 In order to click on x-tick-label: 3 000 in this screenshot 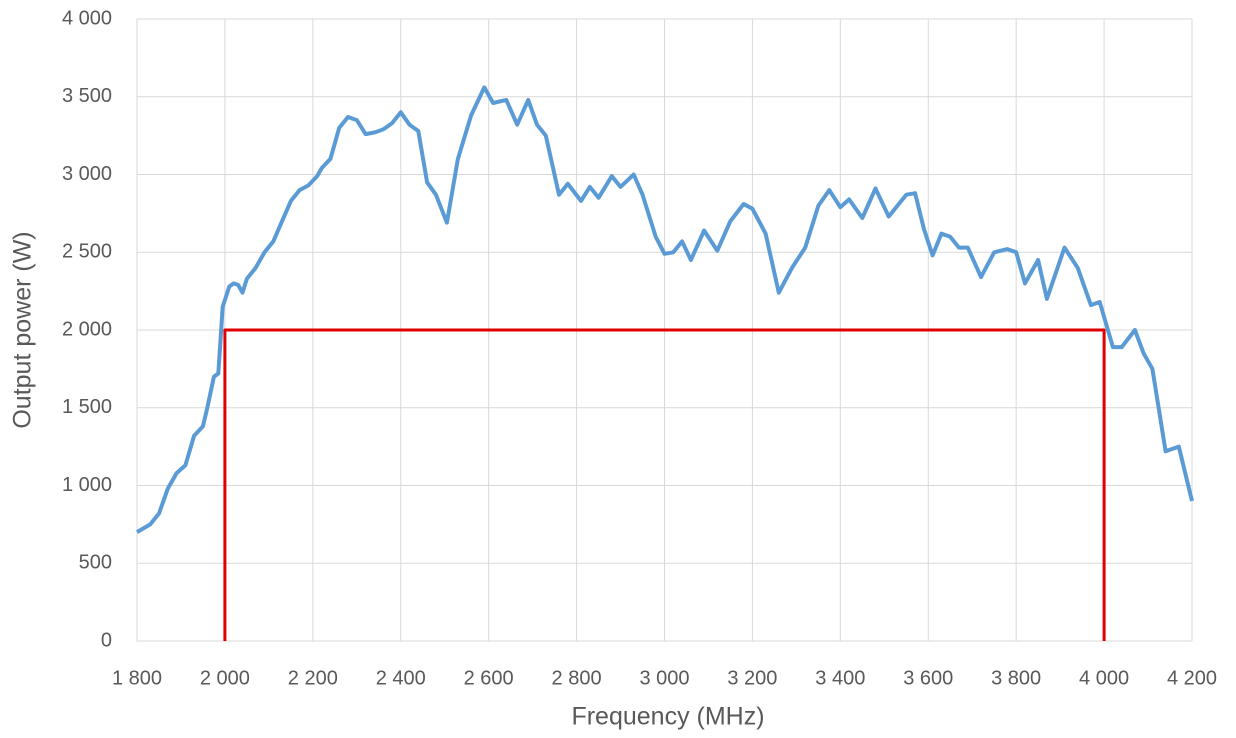, I will do `click(664, 678)`.